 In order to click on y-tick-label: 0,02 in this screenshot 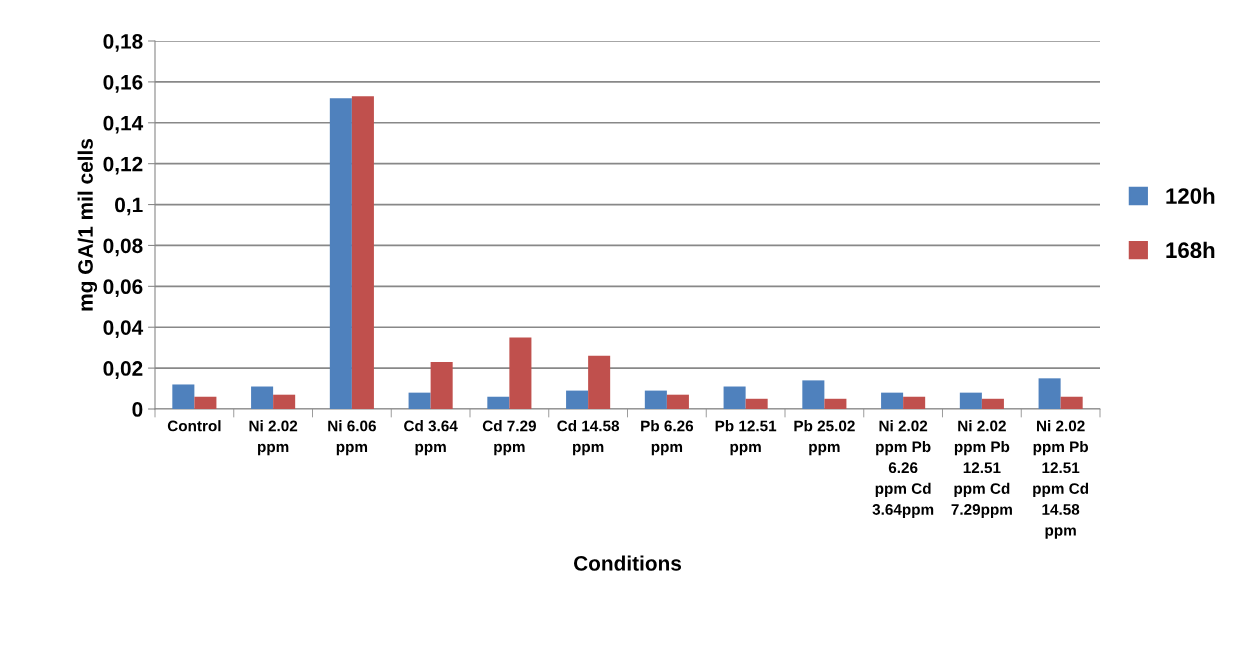, I will do `click(123, 370)`.